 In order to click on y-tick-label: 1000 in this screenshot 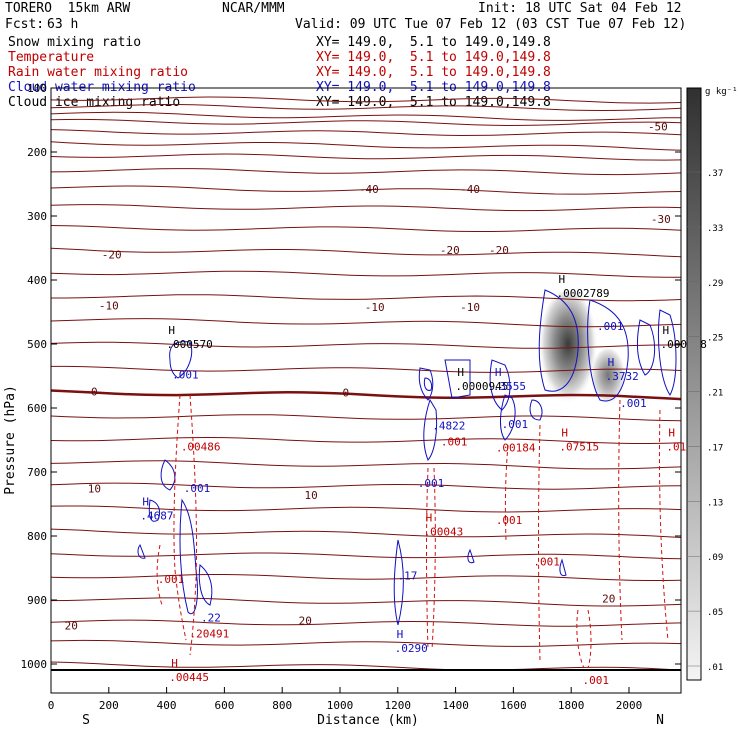, I will do `click(34, 664)`.